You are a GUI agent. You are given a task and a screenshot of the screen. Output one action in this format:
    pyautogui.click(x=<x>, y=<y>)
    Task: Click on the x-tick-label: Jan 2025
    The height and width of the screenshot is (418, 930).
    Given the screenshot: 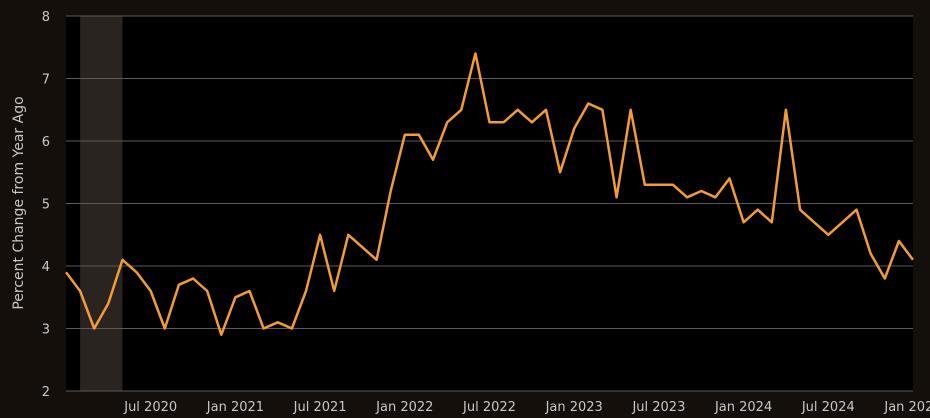 What is the action you would take?
    pyautogui.click(x=906, y=407)
    